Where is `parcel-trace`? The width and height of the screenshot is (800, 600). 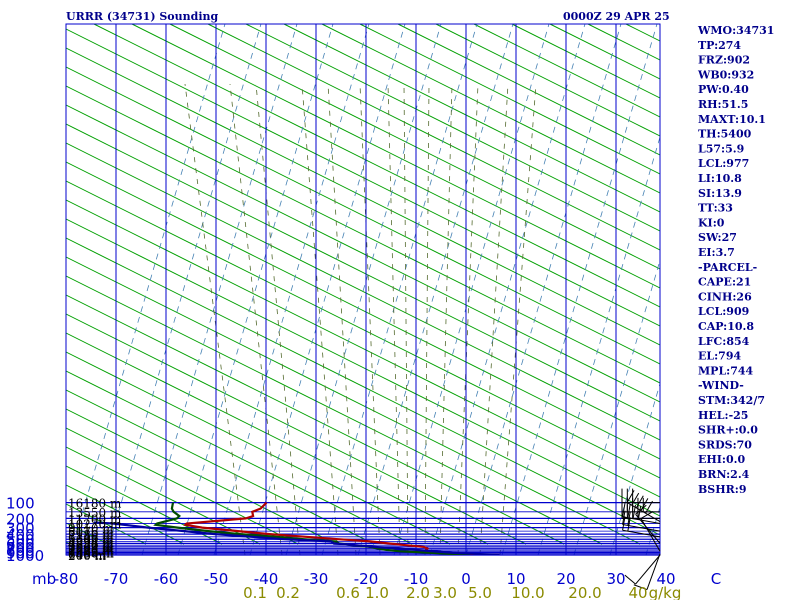 parcel-trace is located at coordinates (296, 538).